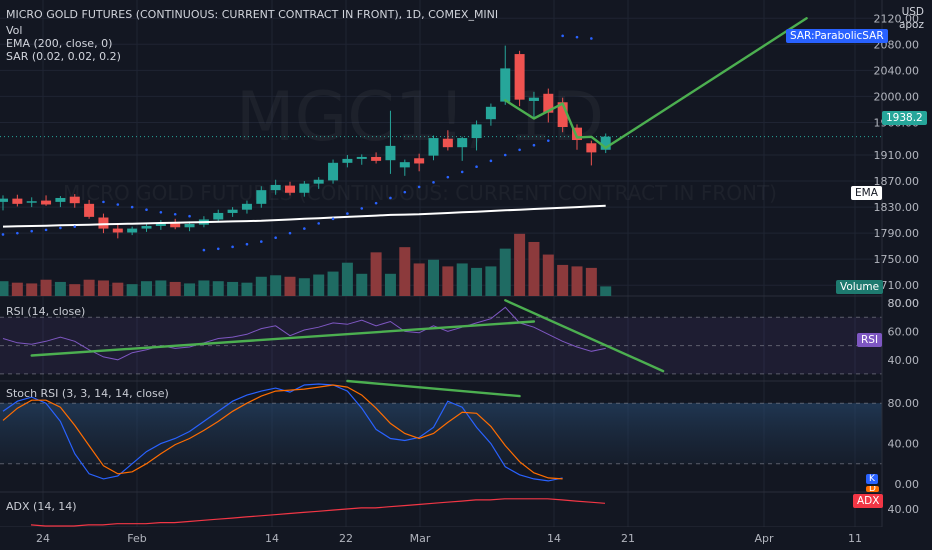  What do you see at coordinates (346, 538) in the screenshot?
I see `time-tick-label: 22` at bounding box center [346, 538].